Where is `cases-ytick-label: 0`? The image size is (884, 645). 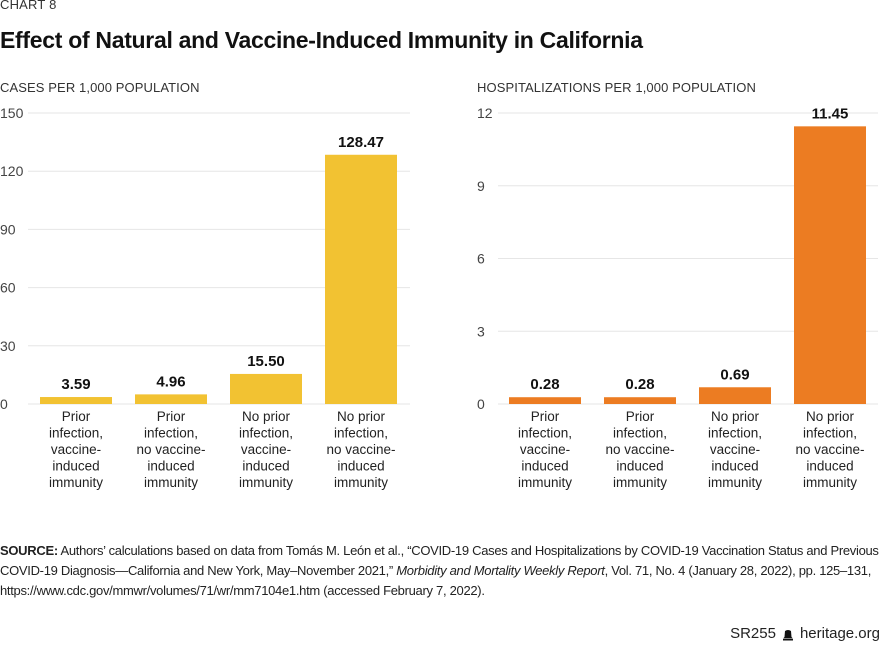 cases-ytick-label: 0 is located at coordinates (4, 404).